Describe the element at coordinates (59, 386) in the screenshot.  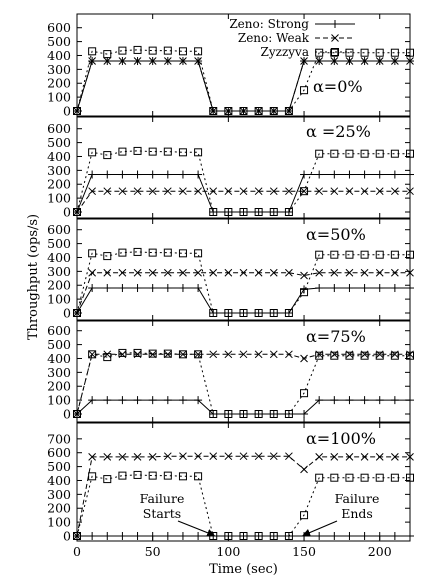
I see `y-tick-label: 200` at that location.